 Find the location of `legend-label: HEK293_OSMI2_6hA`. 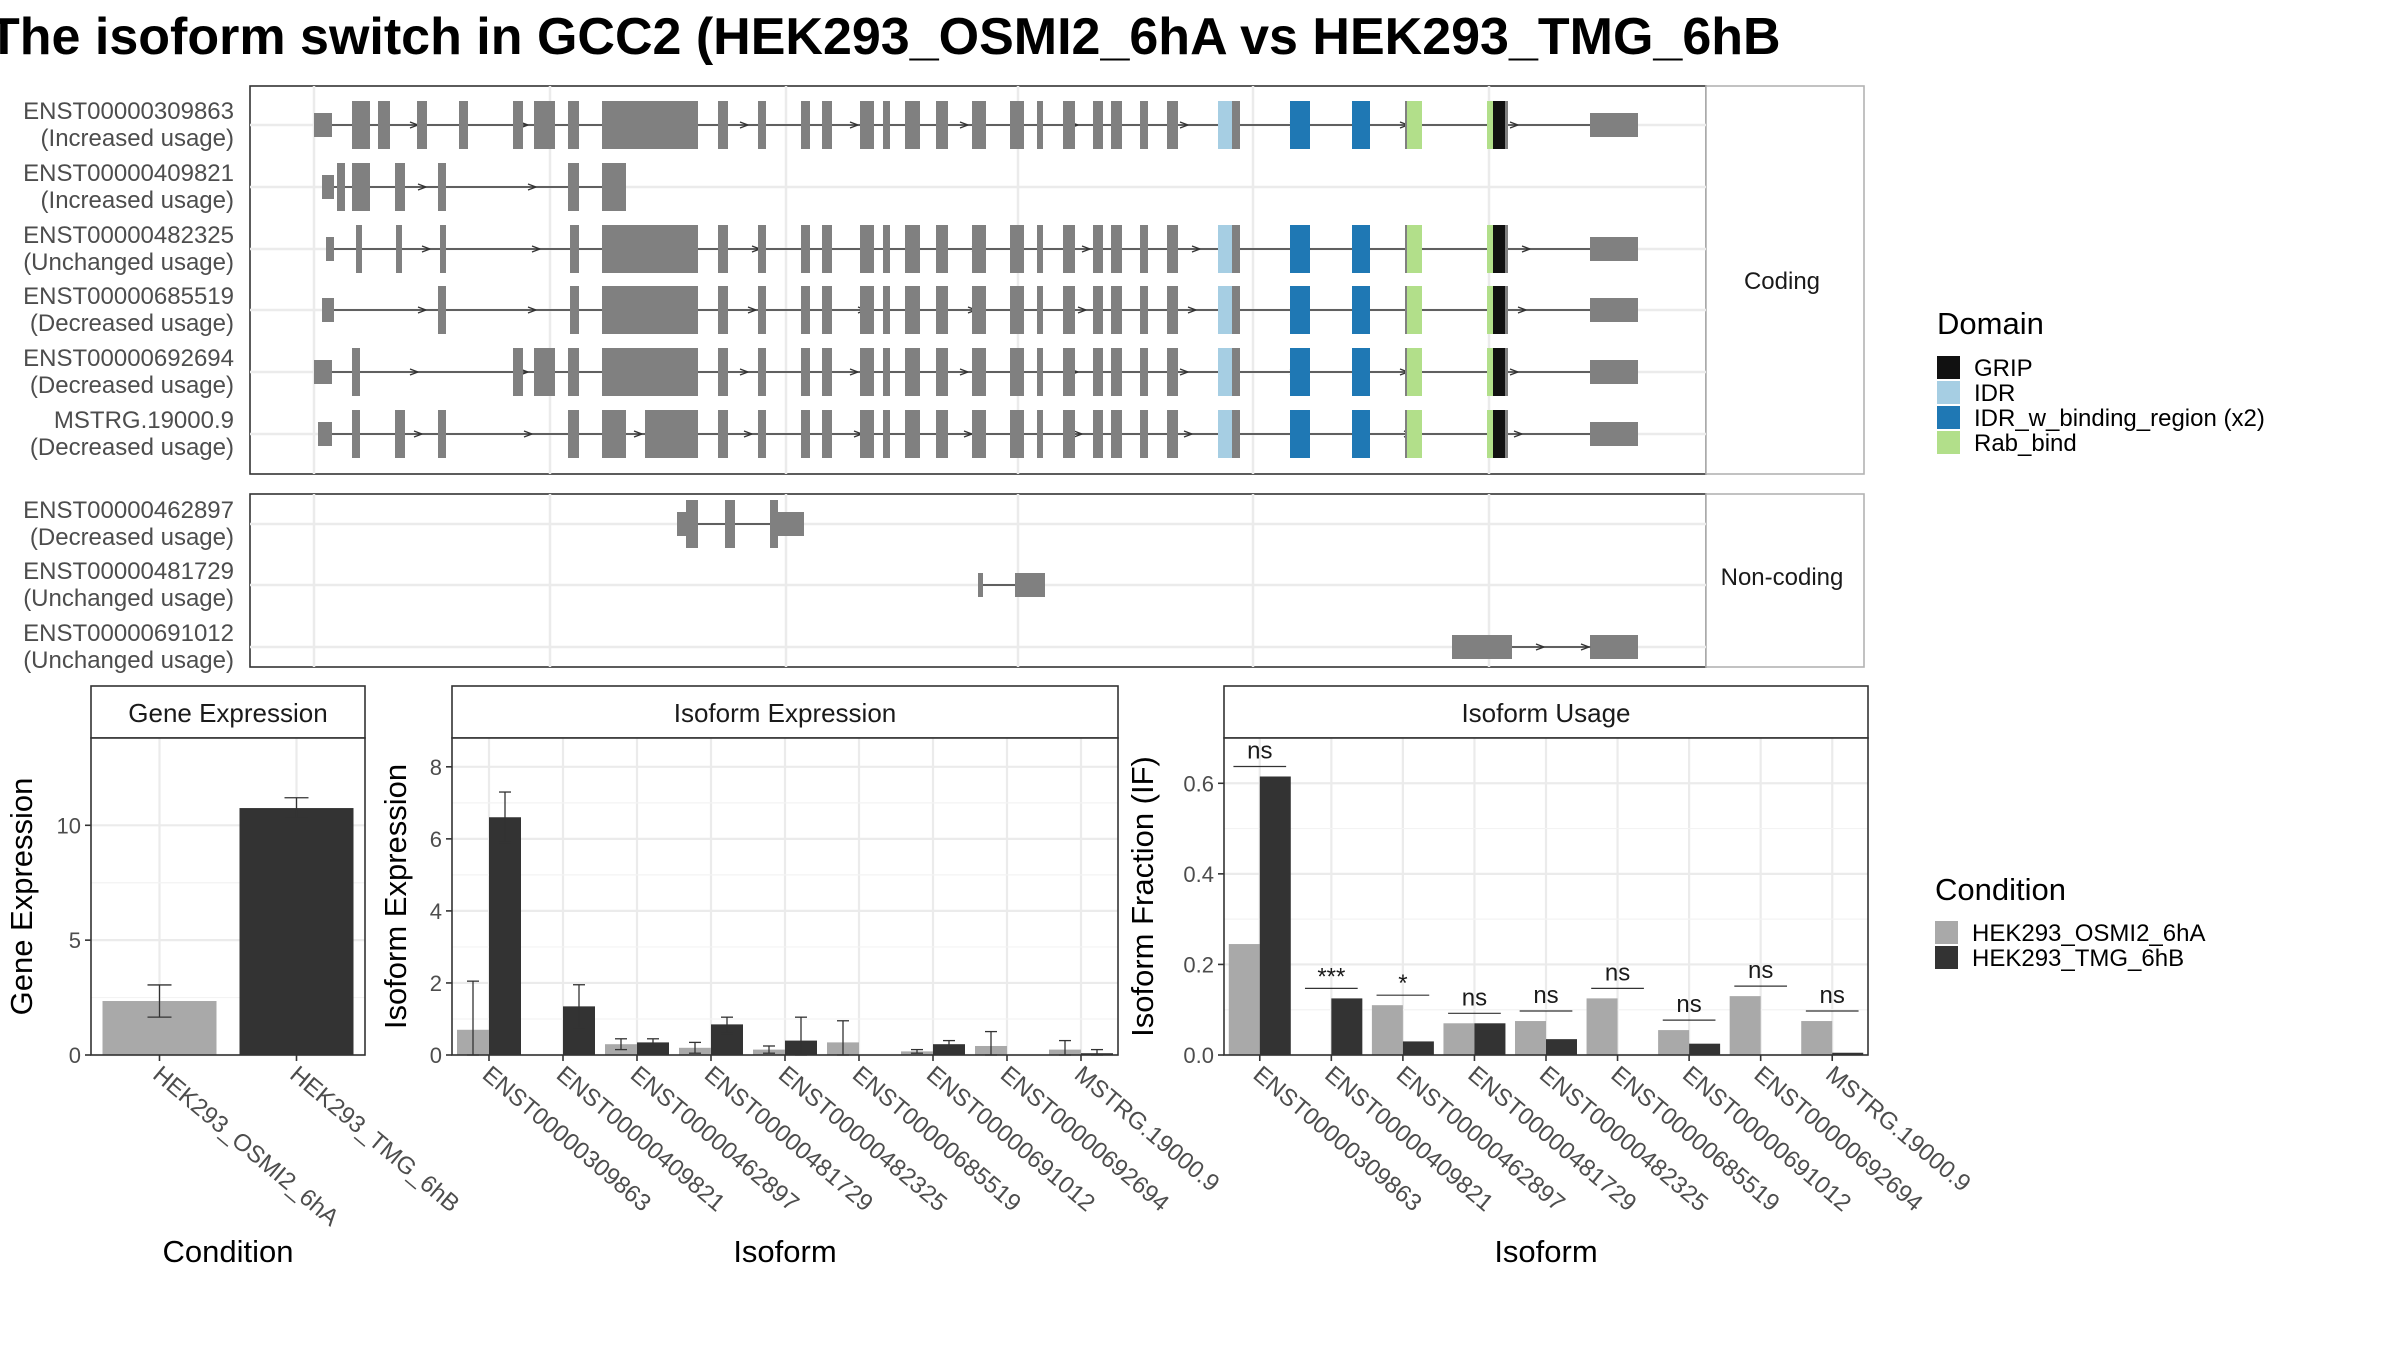

legend-label: HEK293_OSMI2_6hA is located at coordinates (2088, 933).